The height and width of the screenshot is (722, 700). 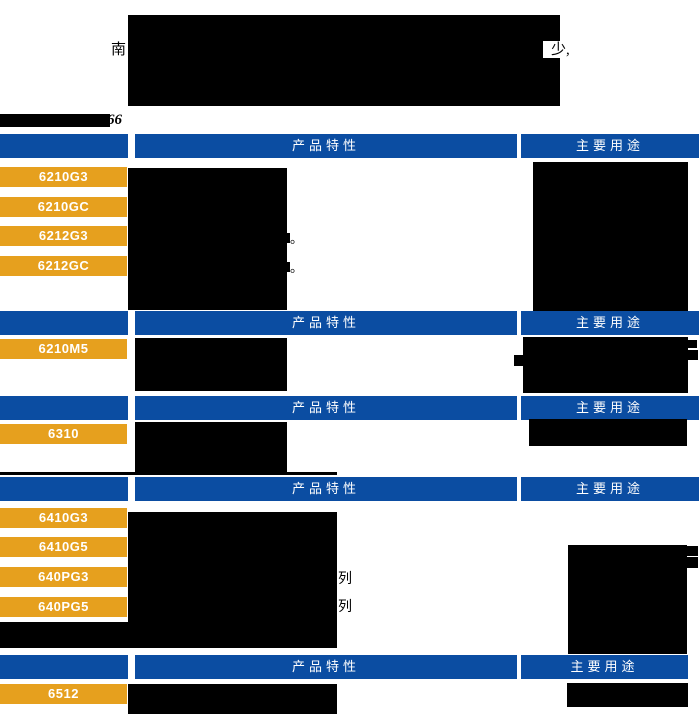 I want to click on paragraph-line-end-chars: 少,, so click(x=560, y=50).